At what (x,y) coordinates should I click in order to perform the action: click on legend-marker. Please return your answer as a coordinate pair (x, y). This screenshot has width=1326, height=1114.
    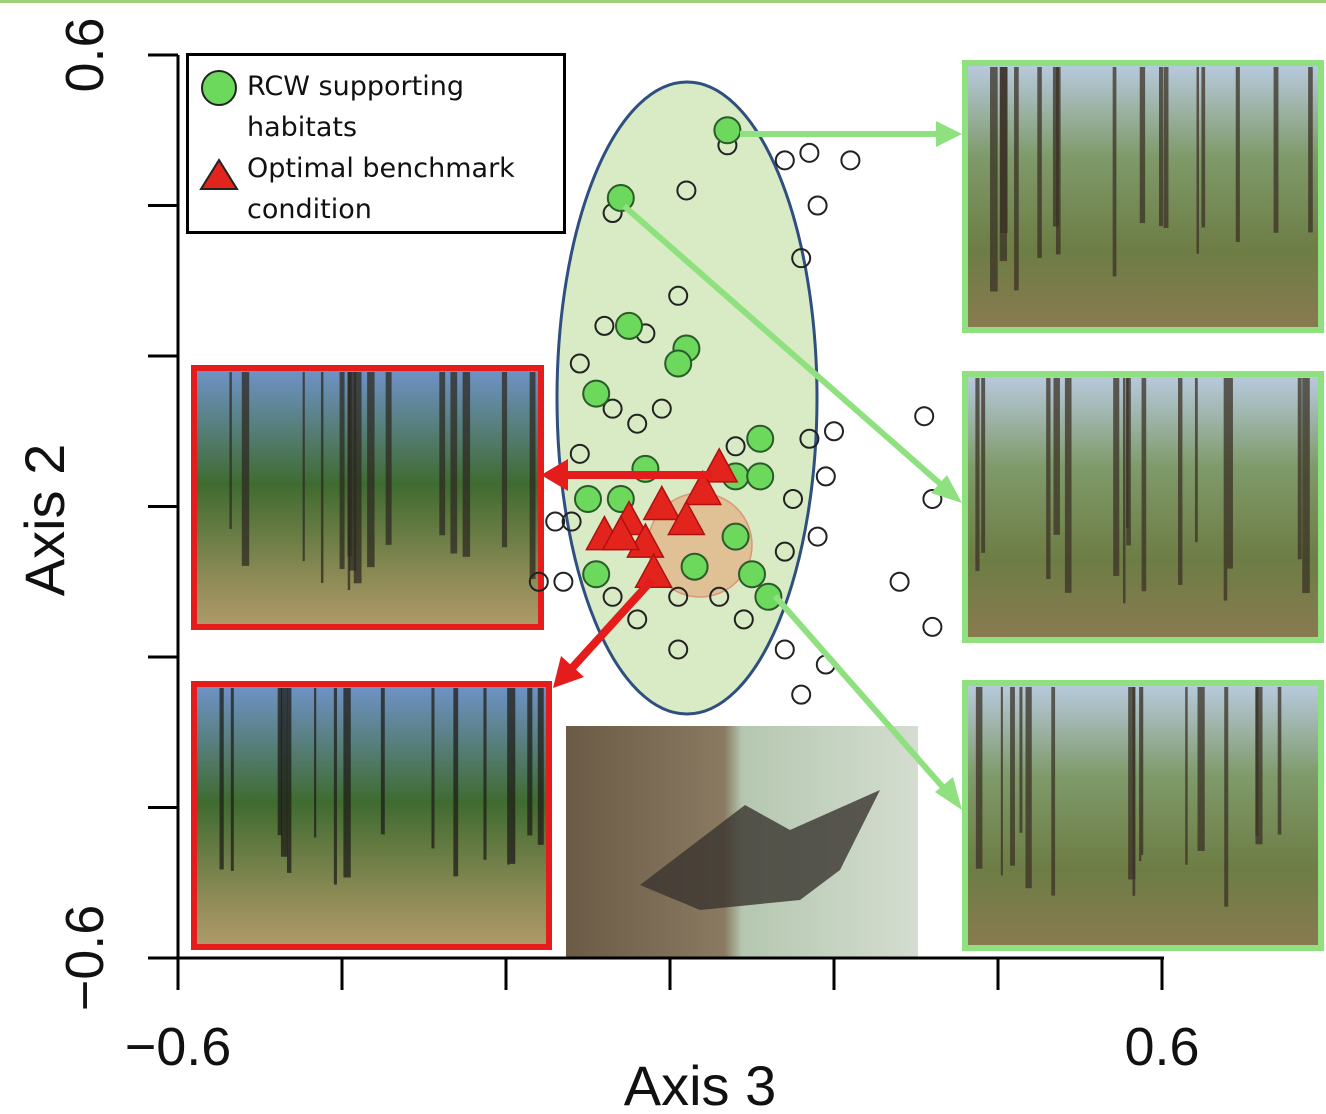
    Looking at the image, I should click on (219, 174).